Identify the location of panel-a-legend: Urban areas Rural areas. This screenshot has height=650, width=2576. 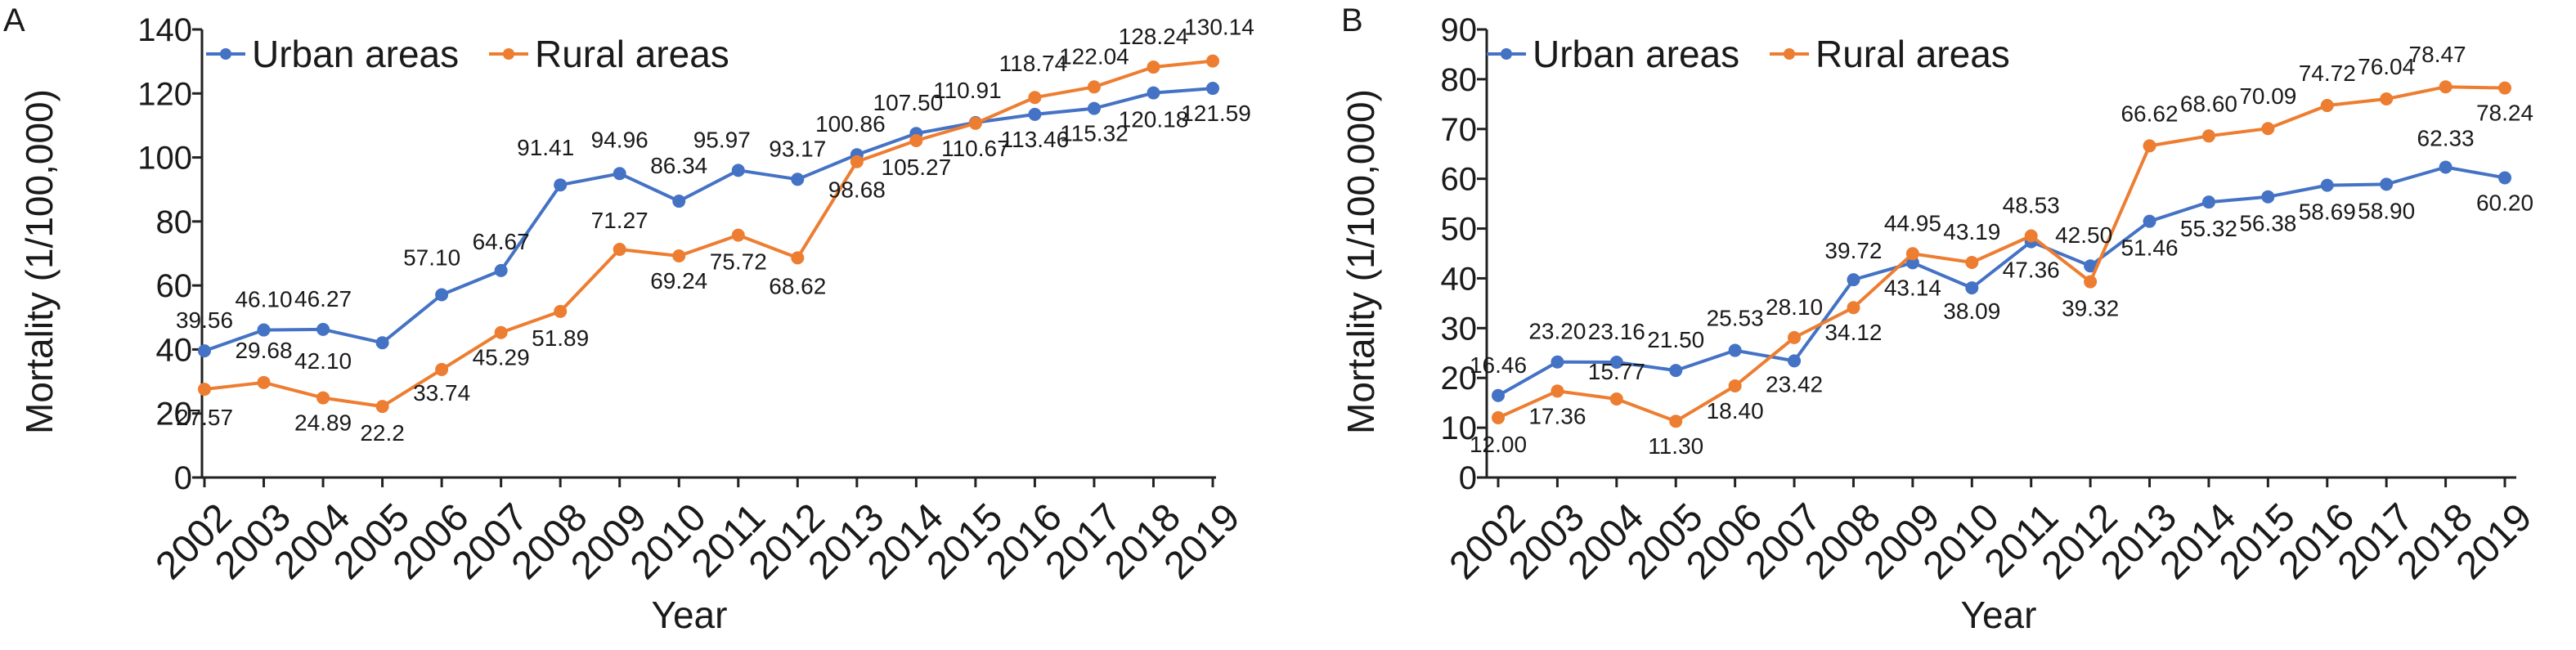
(467, 54).